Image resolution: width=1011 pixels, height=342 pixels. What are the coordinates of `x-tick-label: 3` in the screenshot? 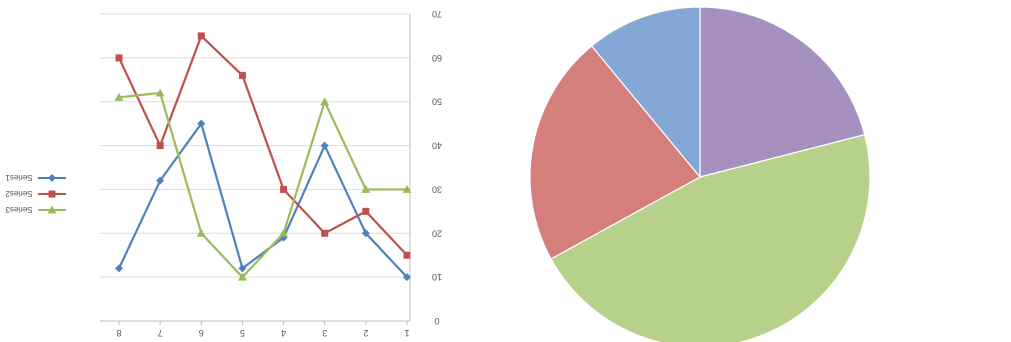 It's located at (324, 333).